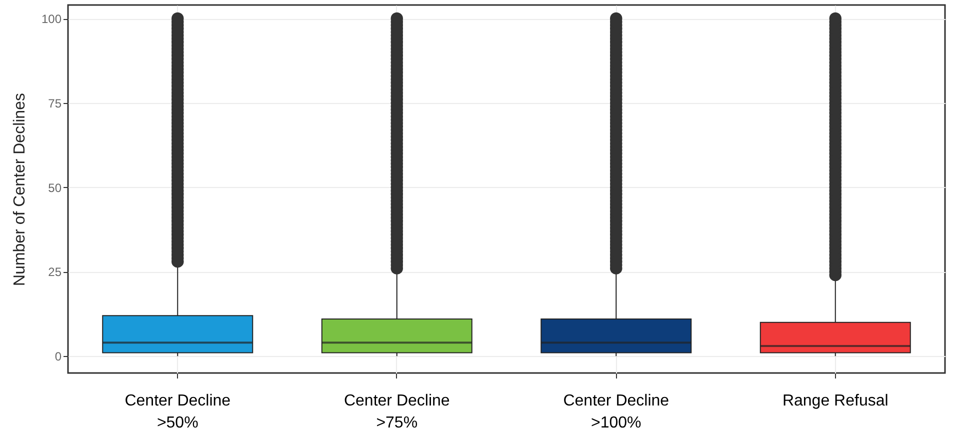  What do you see at coordinates (177, 412) in the screenshot?
I see `x-tick-label: Center Decline >50%` at bounding box center [177, 412].